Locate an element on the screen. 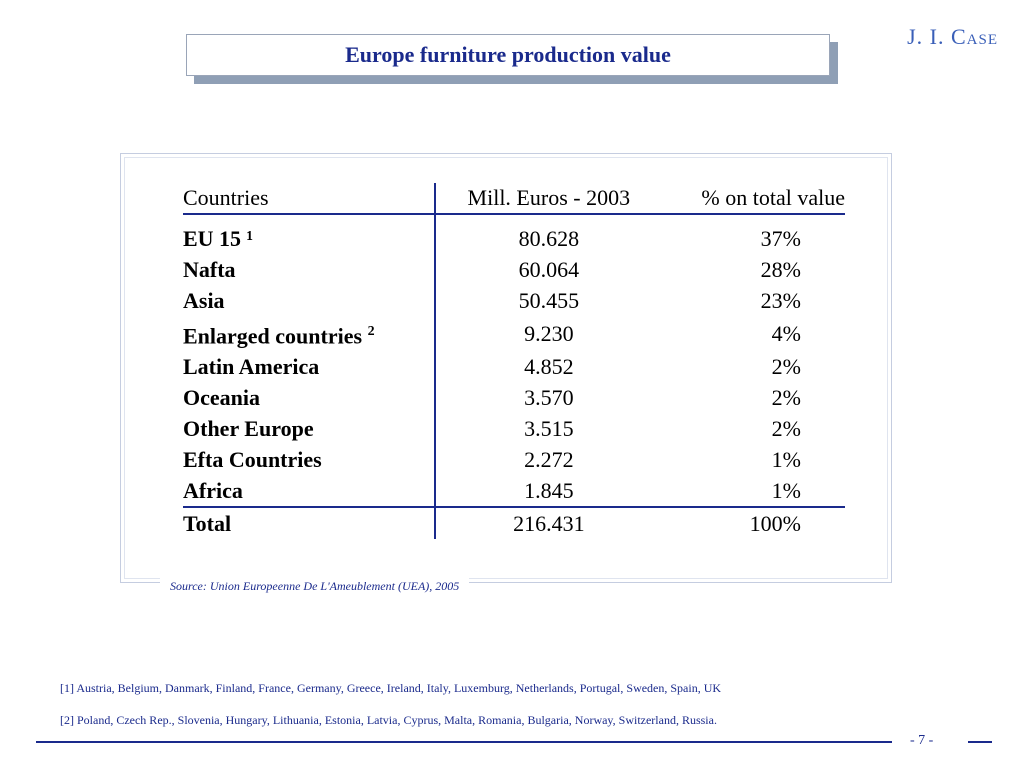 The image size is (1024, 768). table-row: Enlarged countries 2 9.230 4% is located at coordinates (514, 334).